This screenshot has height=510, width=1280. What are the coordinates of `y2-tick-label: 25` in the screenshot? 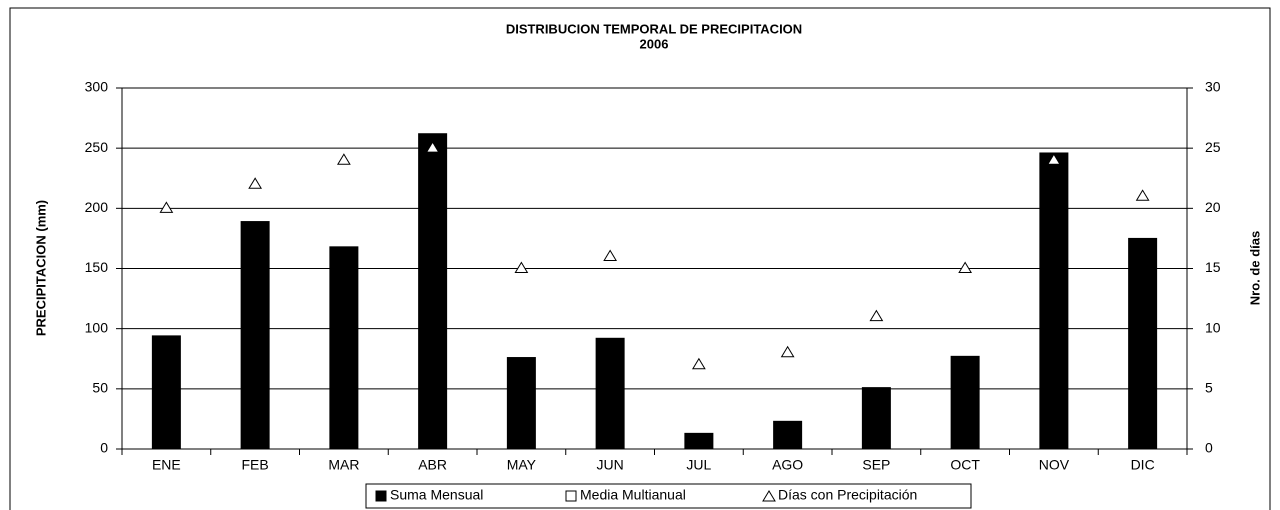 It's located at (1213, 147).